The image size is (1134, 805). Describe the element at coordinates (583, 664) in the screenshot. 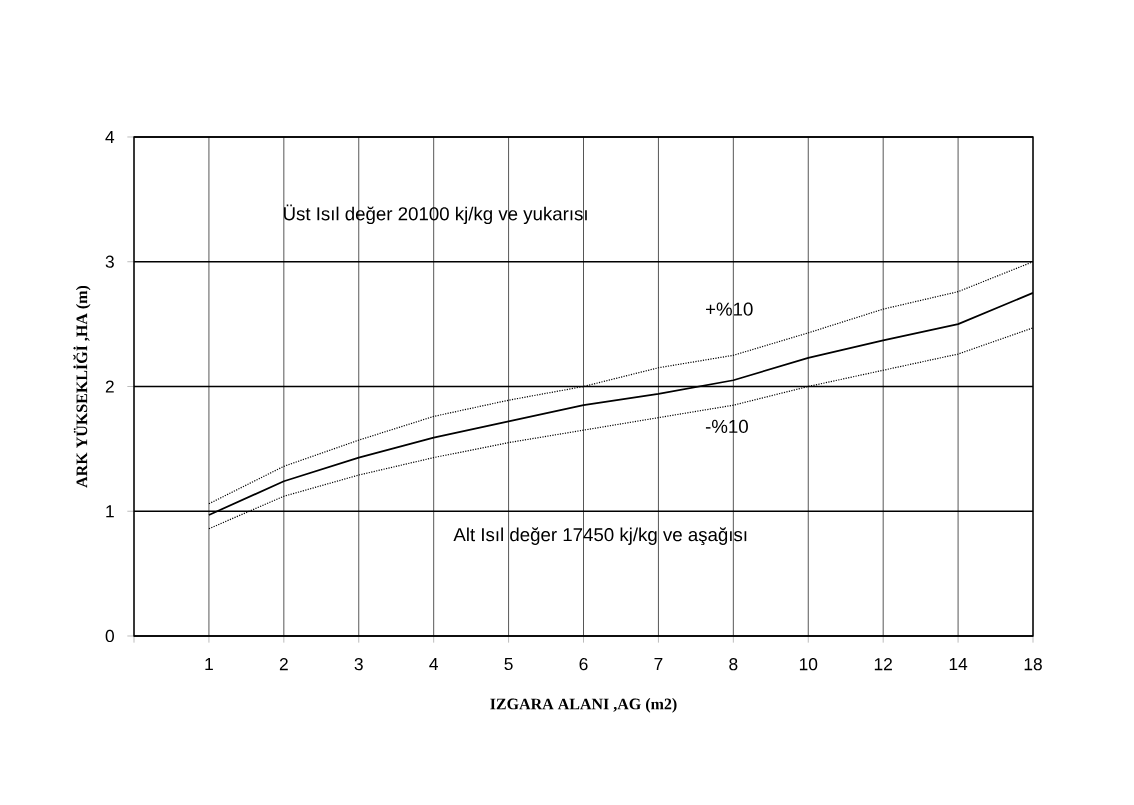

I see `x-tick-label: 6` at that location.